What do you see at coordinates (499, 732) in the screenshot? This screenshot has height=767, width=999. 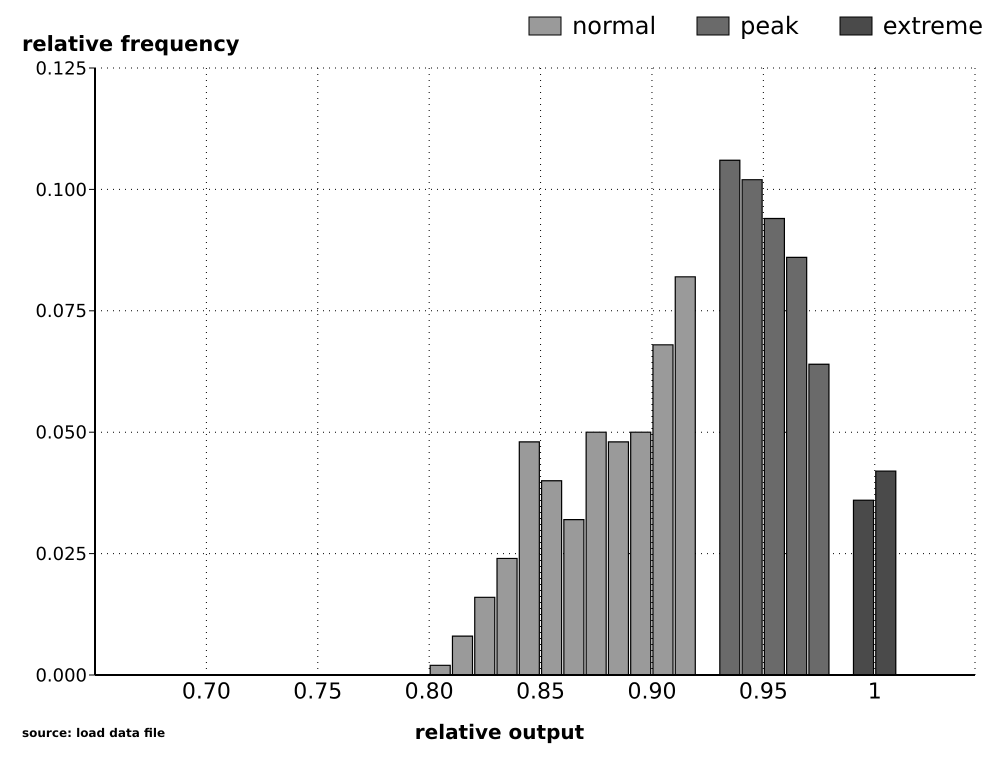 I see `x-axis-title: relative output` at bounding box center [499, 732].